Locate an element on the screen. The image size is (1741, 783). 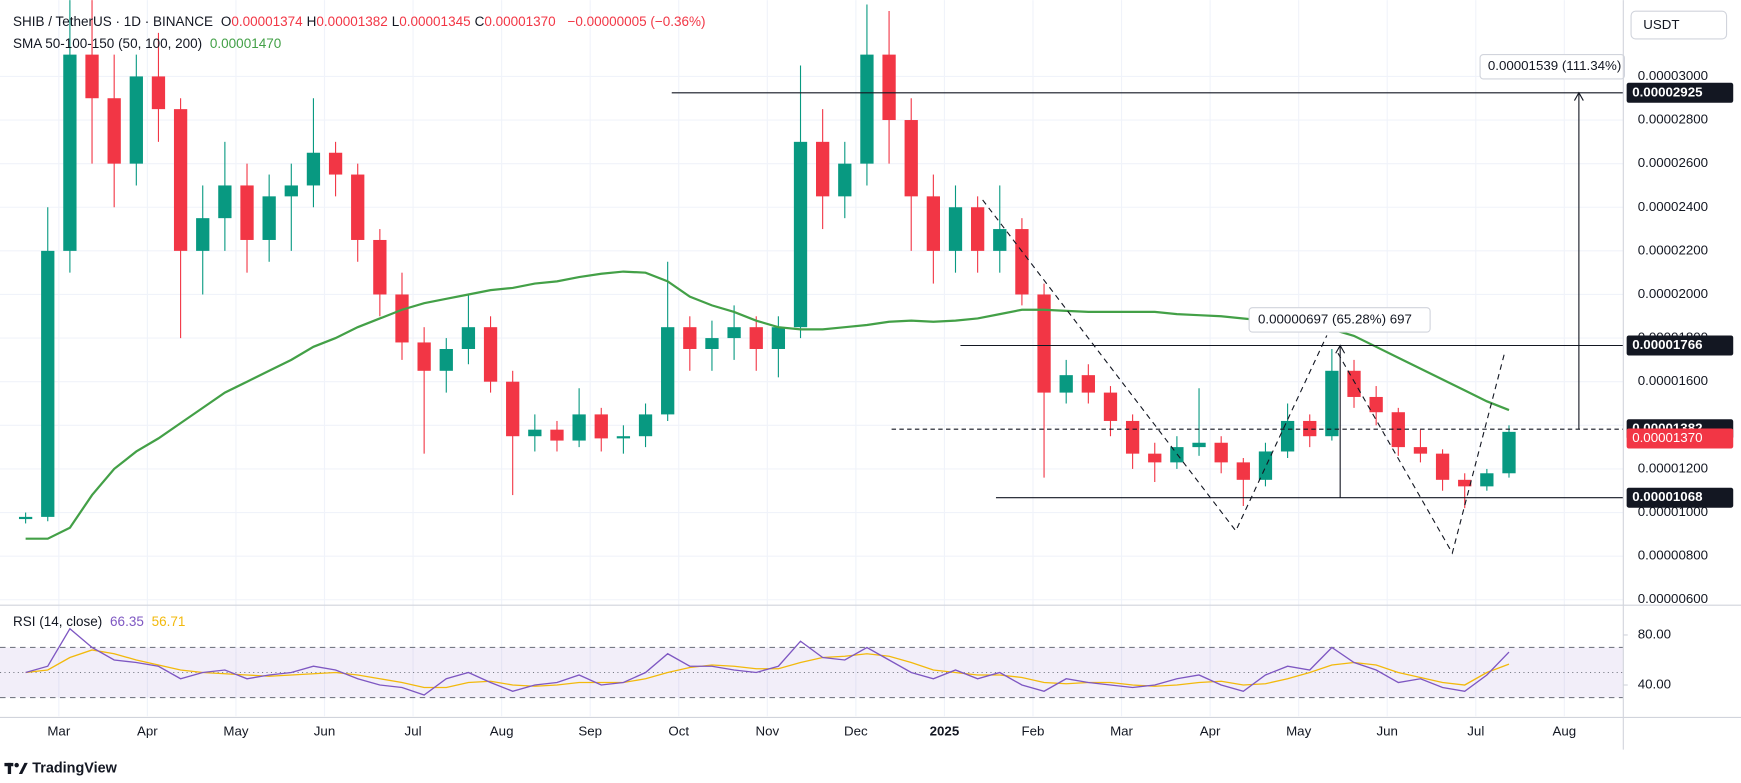
y-tick-label: 0.00002800 is located at coordinates (1673, 119).